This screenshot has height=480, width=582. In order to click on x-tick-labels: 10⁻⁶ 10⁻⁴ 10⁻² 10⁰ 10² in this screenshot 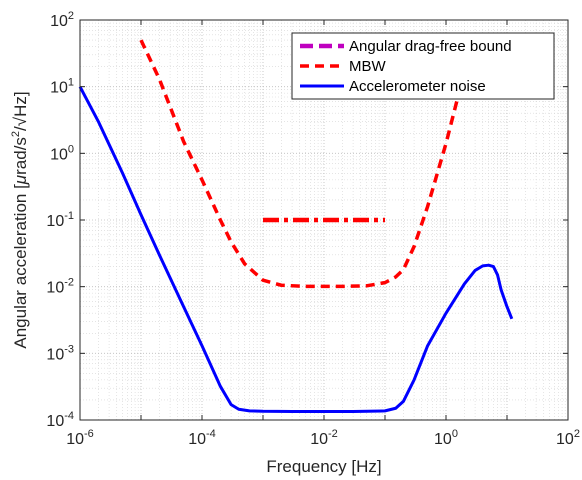, I will do `click(323, 438)`.